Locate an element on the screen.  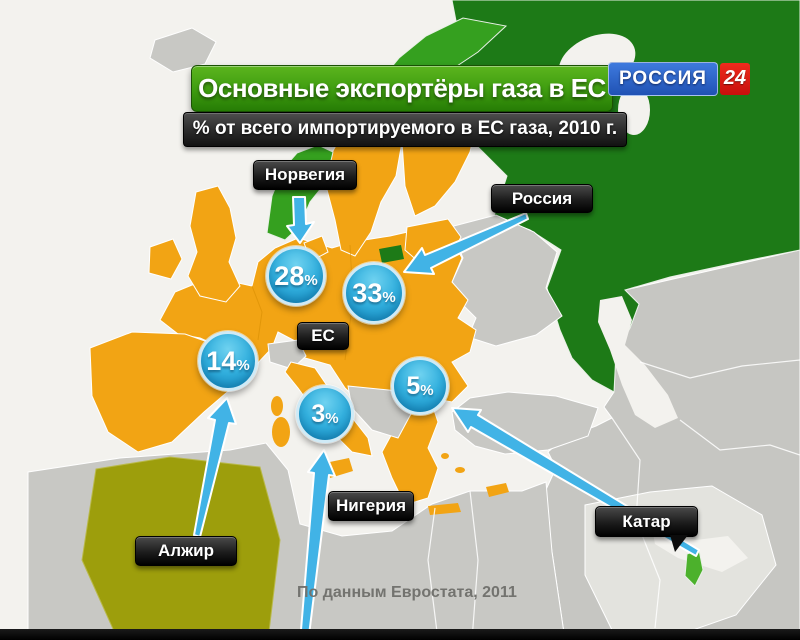
bubble-value: 28 is located at coordinates (289, 275).